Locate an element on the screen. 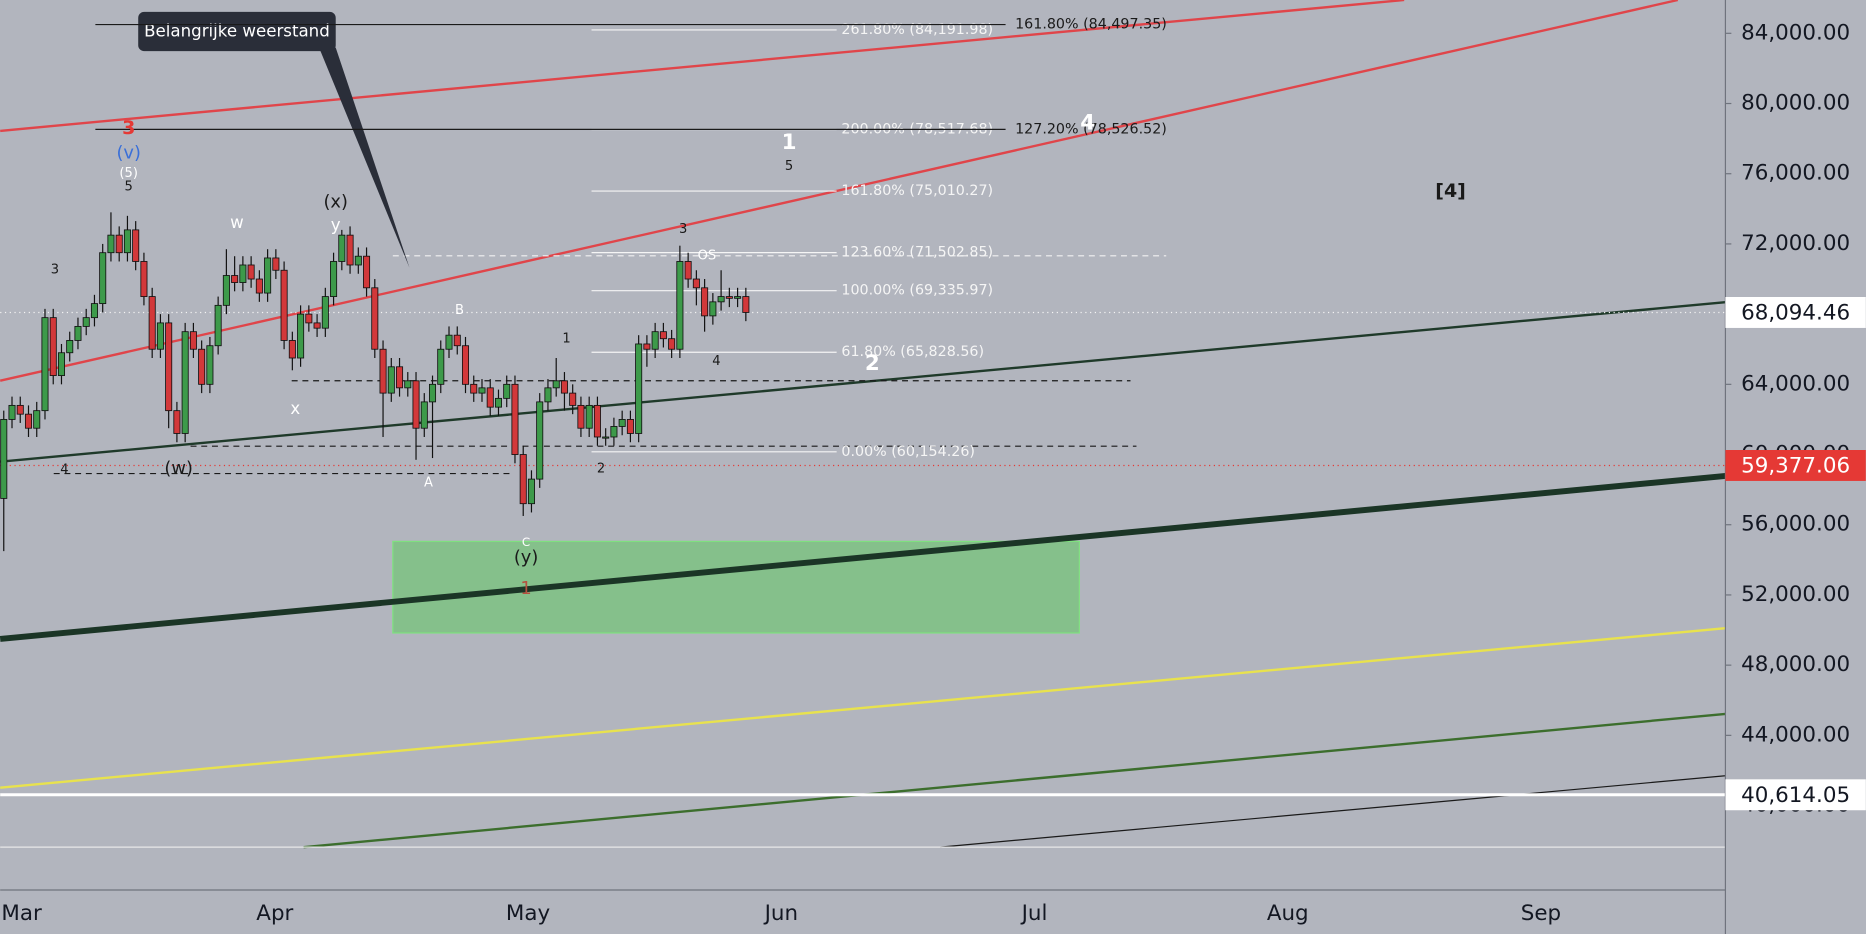  fib-label: 161.80% (75,010.27) is located at coordinates (917, 191).